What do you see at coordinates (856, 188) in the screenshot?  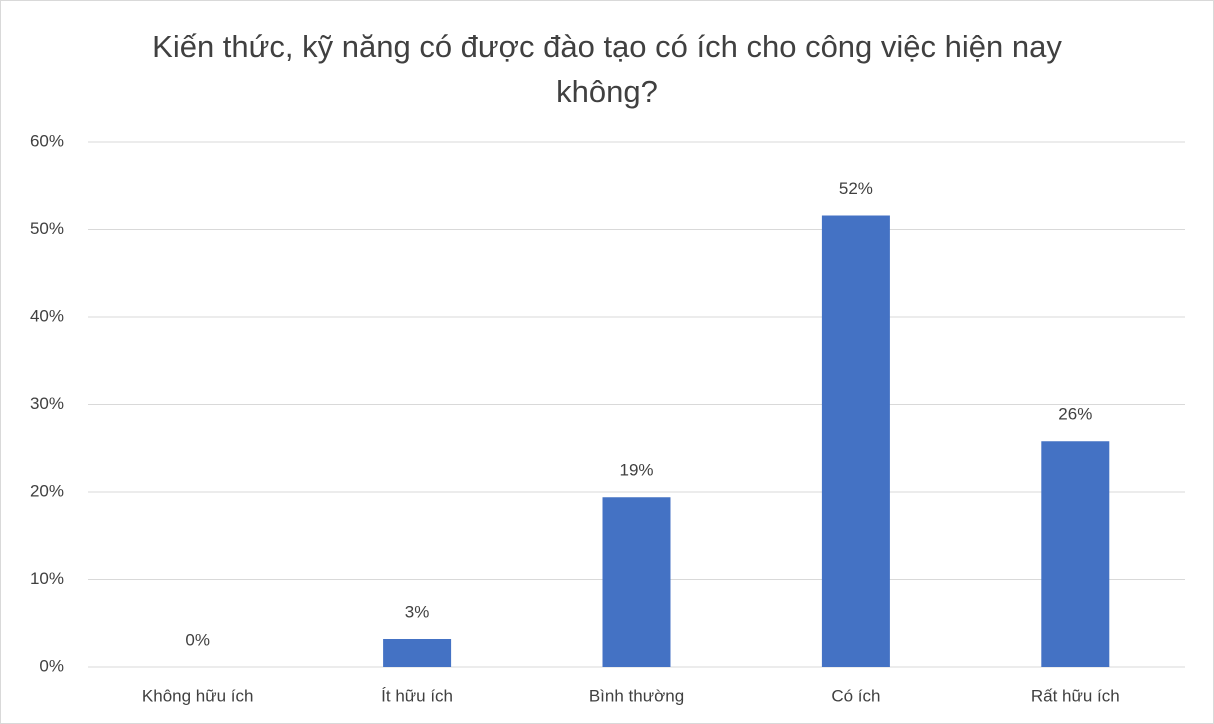 I see `data-label: 52%` at bounding box center [856, 188].